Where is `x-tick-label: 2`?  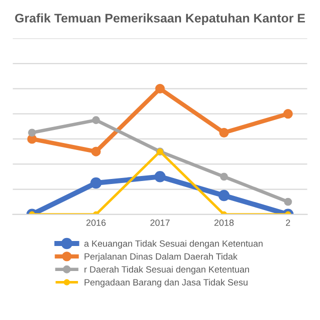 x-tick-label: 2 is located at coordinates (288, 223).